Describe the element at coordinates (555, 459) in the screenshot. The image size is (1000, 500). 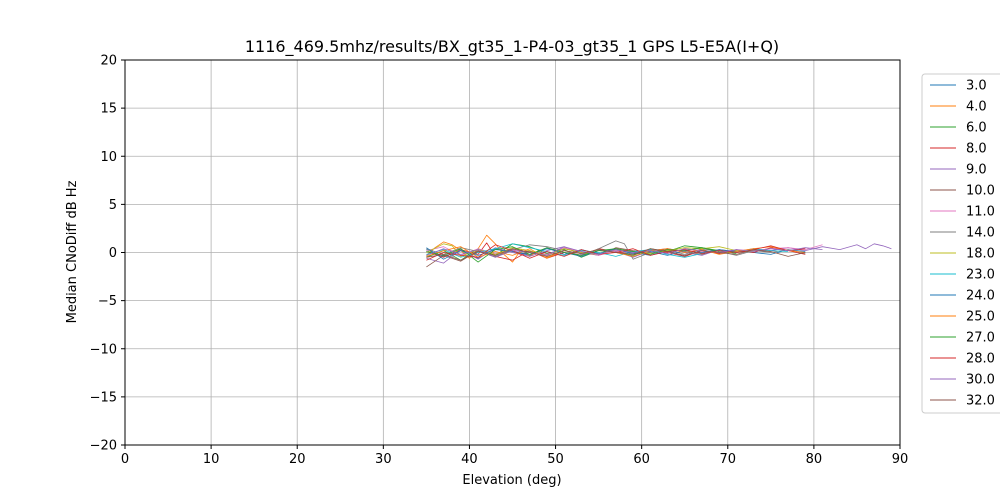
I see `x-tick-label: 50` at that location.